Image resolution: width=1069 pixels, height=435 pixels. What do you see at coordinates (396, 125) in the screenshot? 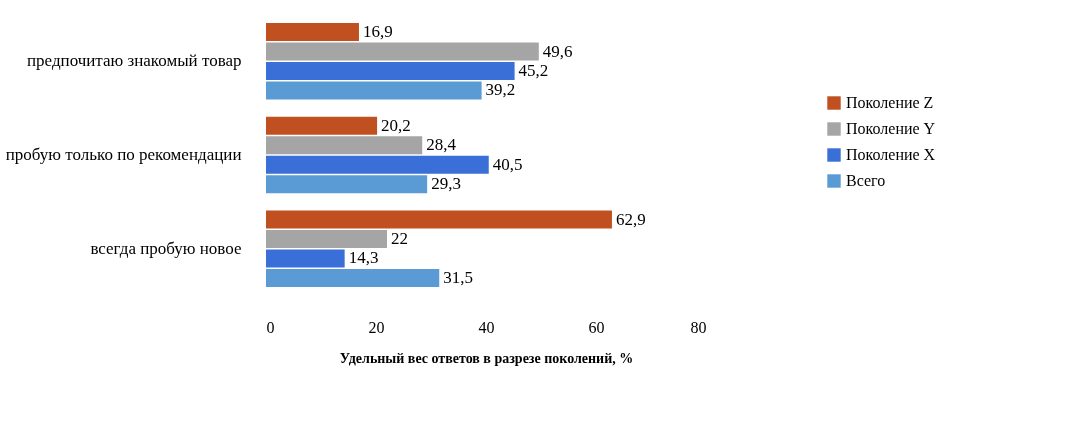
I see `data-label: 20,2` at bounding box center [396, 125].